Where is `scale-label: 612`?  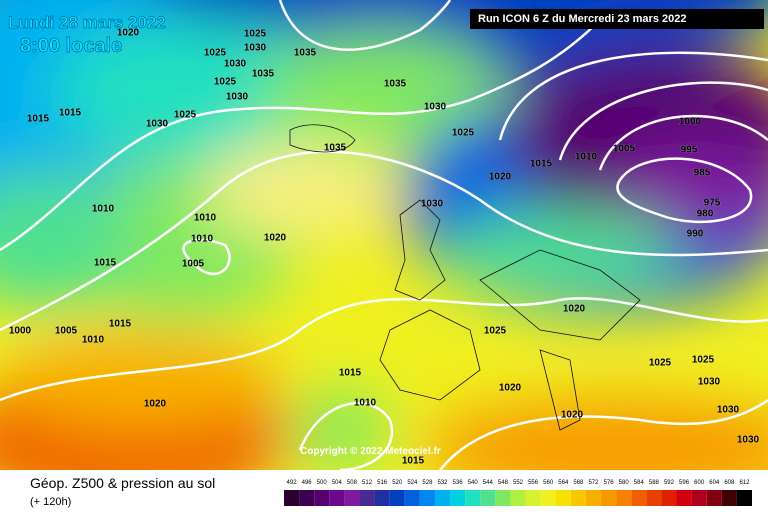
scale-label: 612 is located at coordinates (744, 483).